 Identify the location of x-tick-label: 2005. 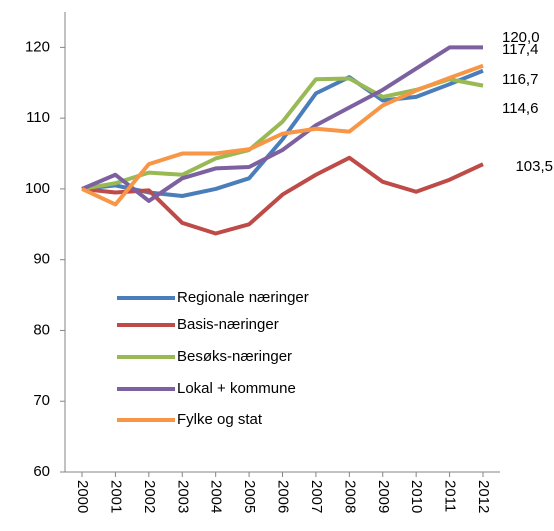
(249, 496).